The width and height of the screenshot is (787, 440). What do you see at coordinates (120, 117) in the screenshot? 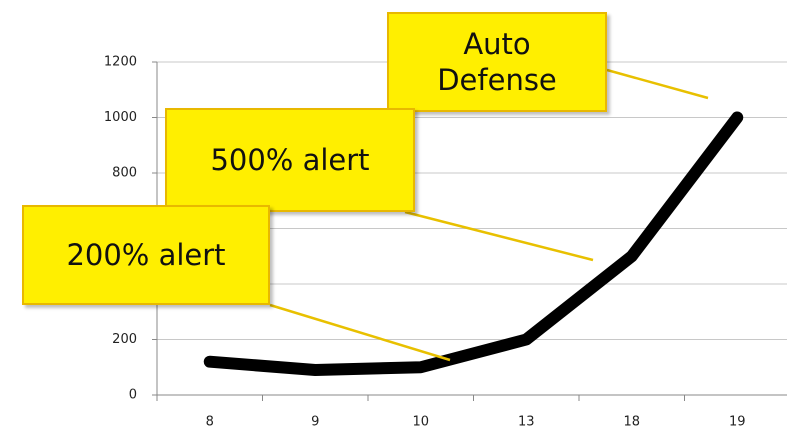
I see `y-tick-label: 1000` at bounding box center [120, 117].